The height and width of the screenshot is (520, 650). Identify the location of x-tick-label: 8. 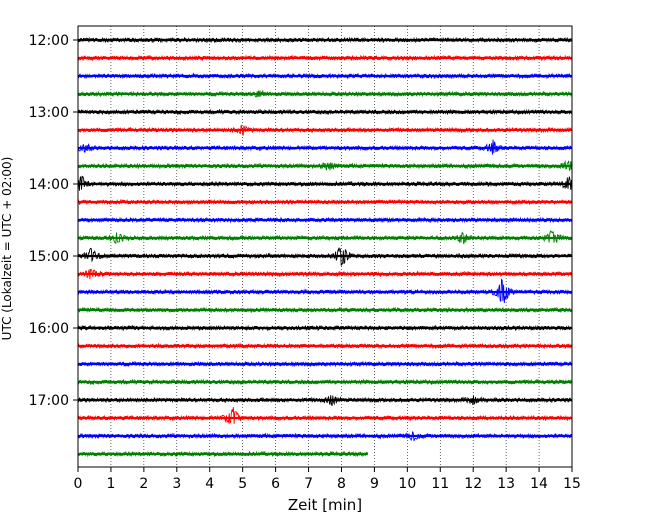
(341, 484).